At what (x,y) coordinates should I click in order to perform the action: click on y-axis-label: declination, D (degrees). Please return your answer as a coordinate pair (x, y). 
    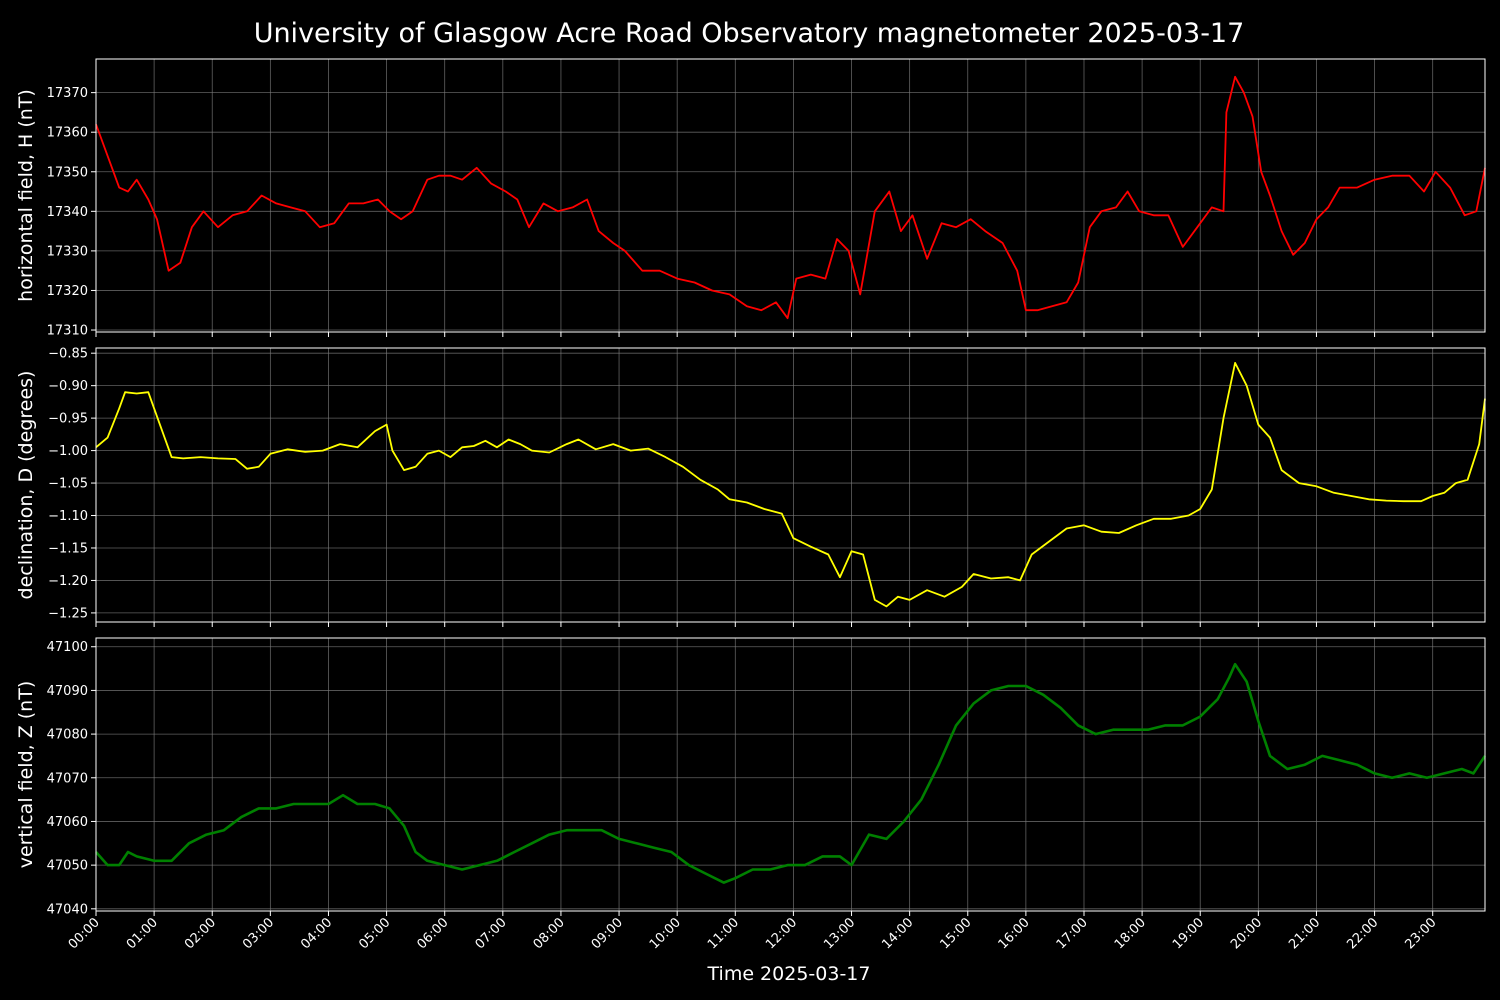
    Looking at the image, I should click on (26, 485).